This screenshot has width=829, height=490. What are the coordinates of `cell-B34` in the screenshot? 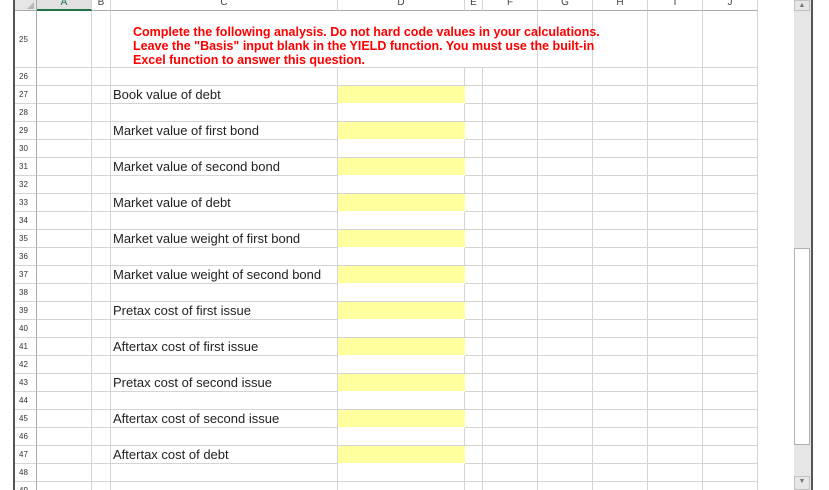 It's located at (101, 221).